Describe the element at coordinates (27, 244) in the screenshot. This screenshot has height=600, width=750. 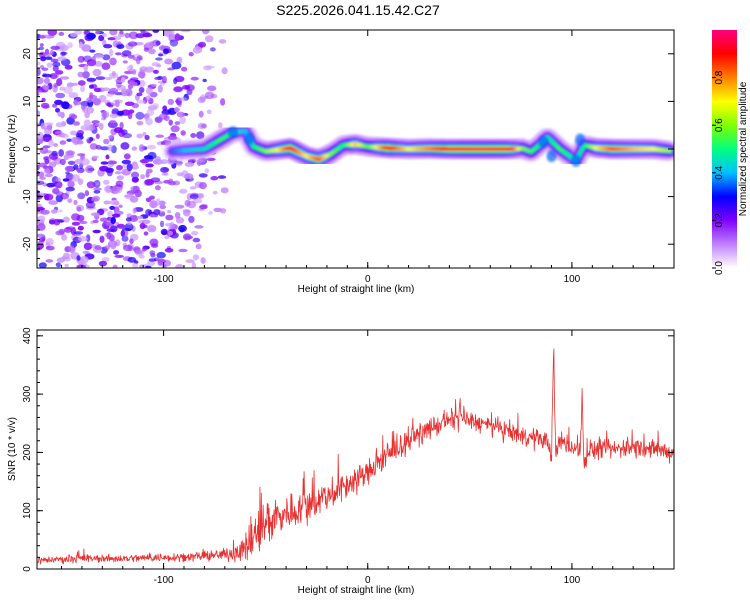
I see `spec-ytick-label: -20` at that location.